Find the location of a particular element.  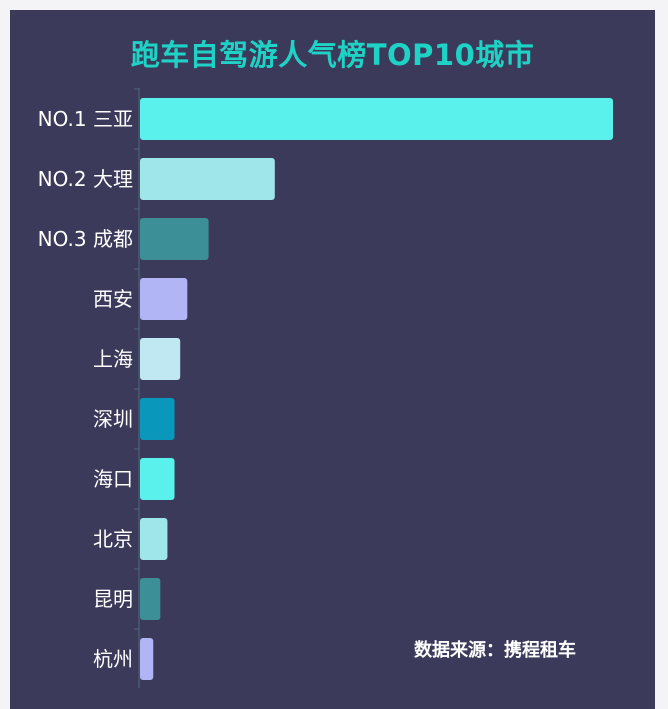

category-label: 西安 is located at coordinates (113, 299).